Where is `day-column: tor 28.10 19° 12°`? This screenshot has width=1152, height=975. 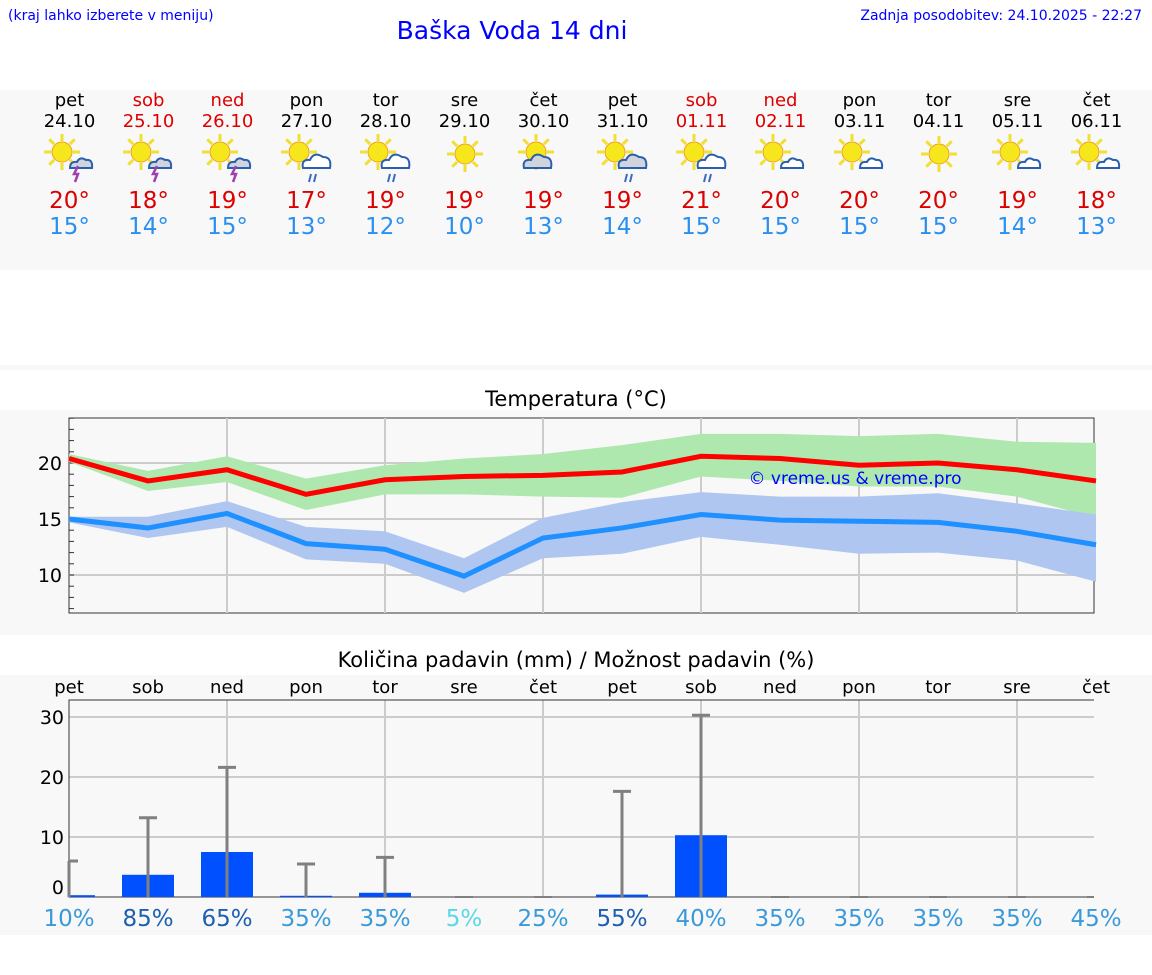
day-column: tor 28.10 19° 12° is located at coordinates (385, 165).